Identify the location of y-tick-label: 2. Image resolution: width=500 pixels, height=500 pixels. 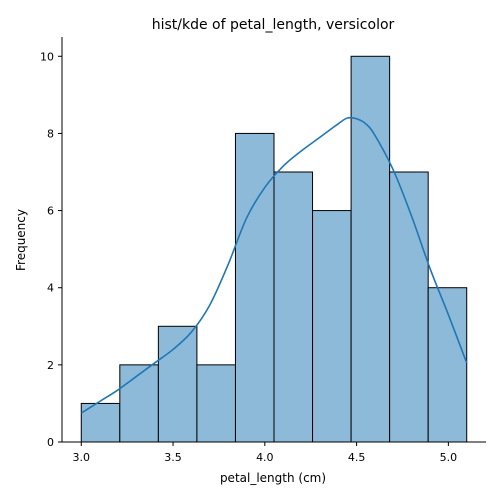
(50, 365).